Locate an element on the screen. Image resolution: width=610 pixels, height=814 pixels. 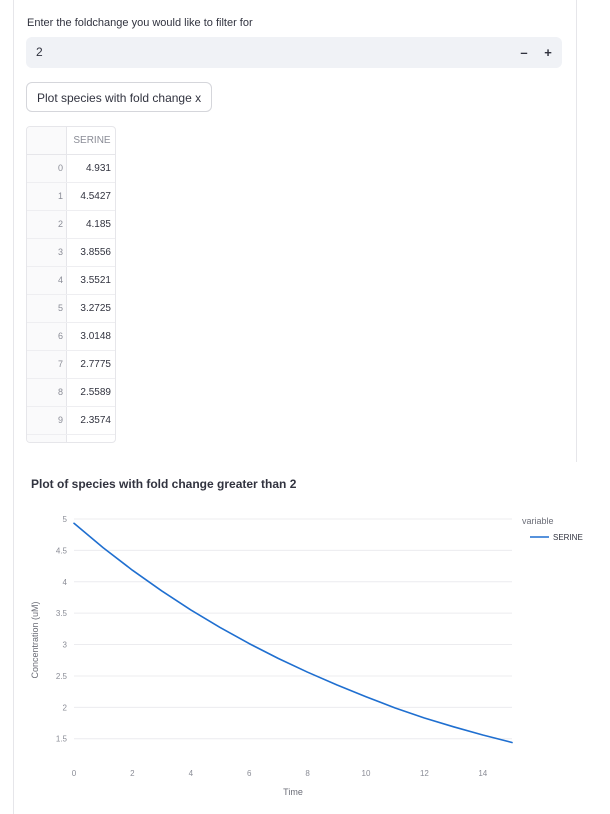
column-header-serine: SERINE is located at coordinates (92, 140).